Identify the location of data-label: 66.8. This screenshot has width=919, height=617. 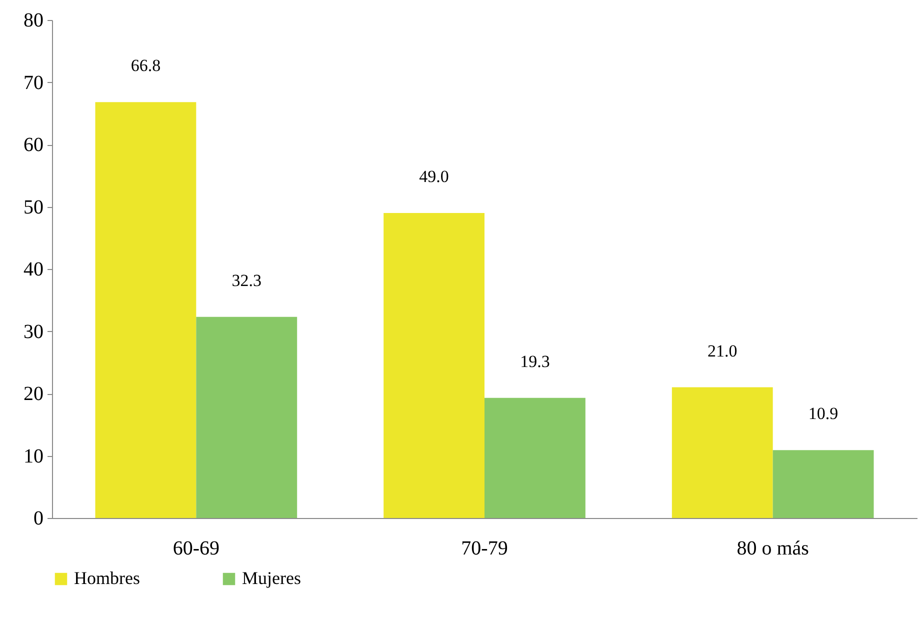
(145, 66).